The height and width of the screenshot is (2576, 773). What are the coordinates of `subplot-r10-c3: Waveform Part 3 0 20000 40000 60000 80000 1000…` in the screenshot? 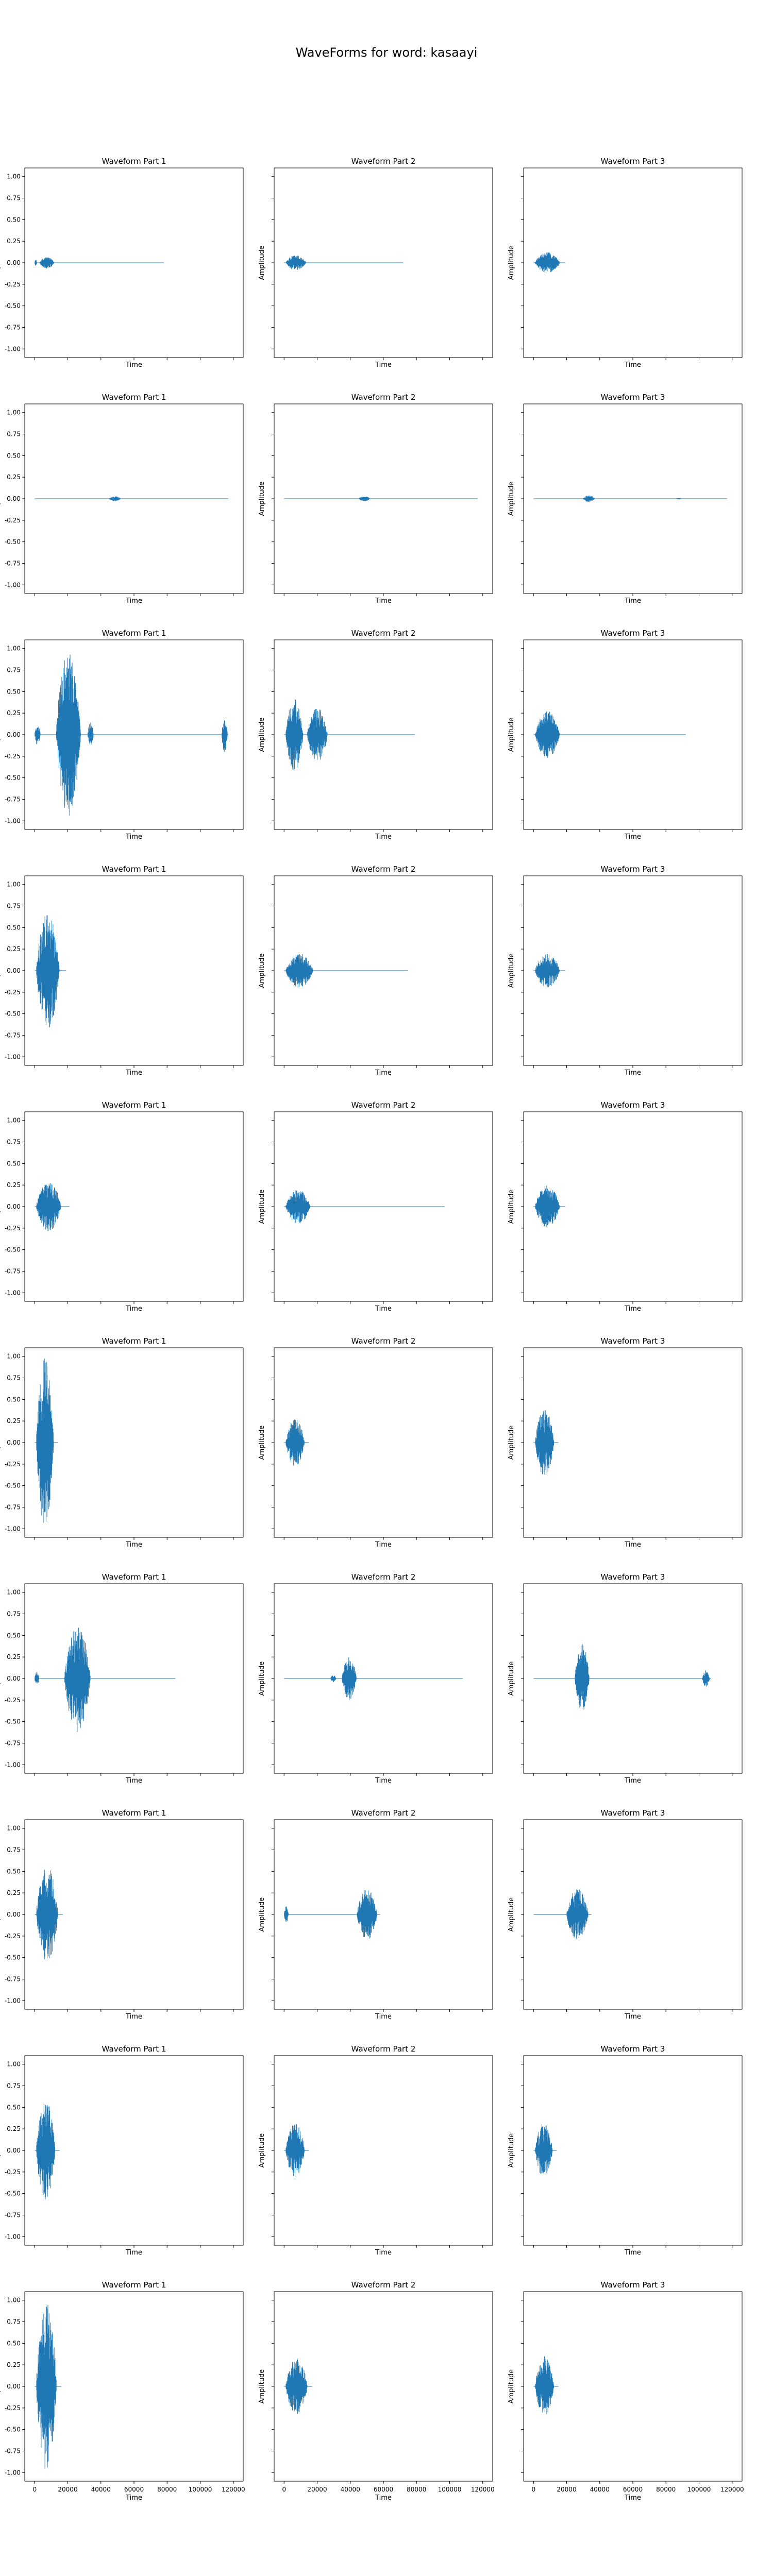 It's located at (626, 2391).